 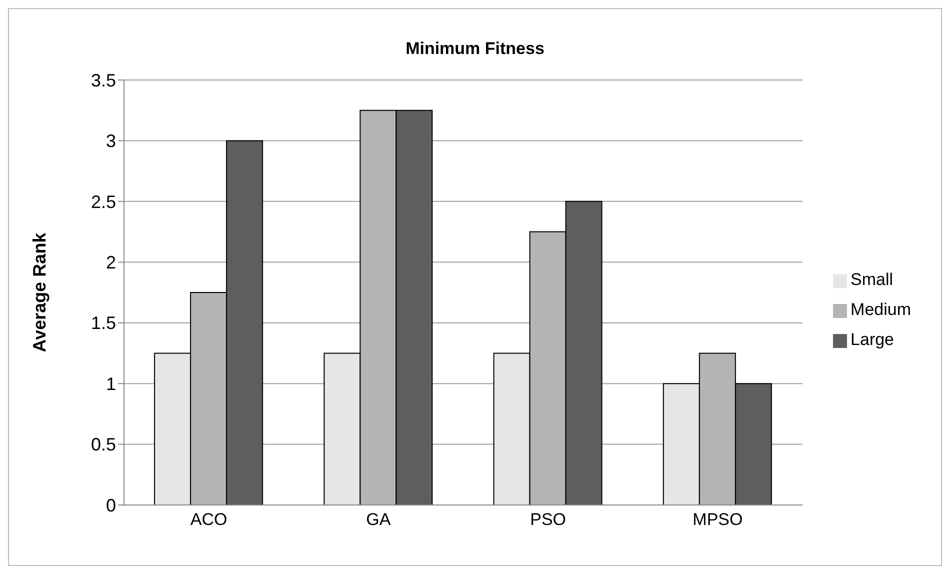 I want to click on y-tick-label: 1, so click(x=111, y=384).